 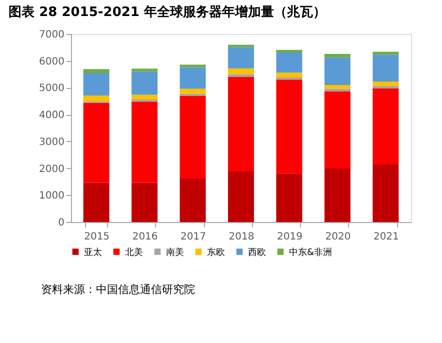 What do you see at coordinates (51, 142) in the screenshot?
I see `y-tick-label: 3000` at bounding box center [51, 142].